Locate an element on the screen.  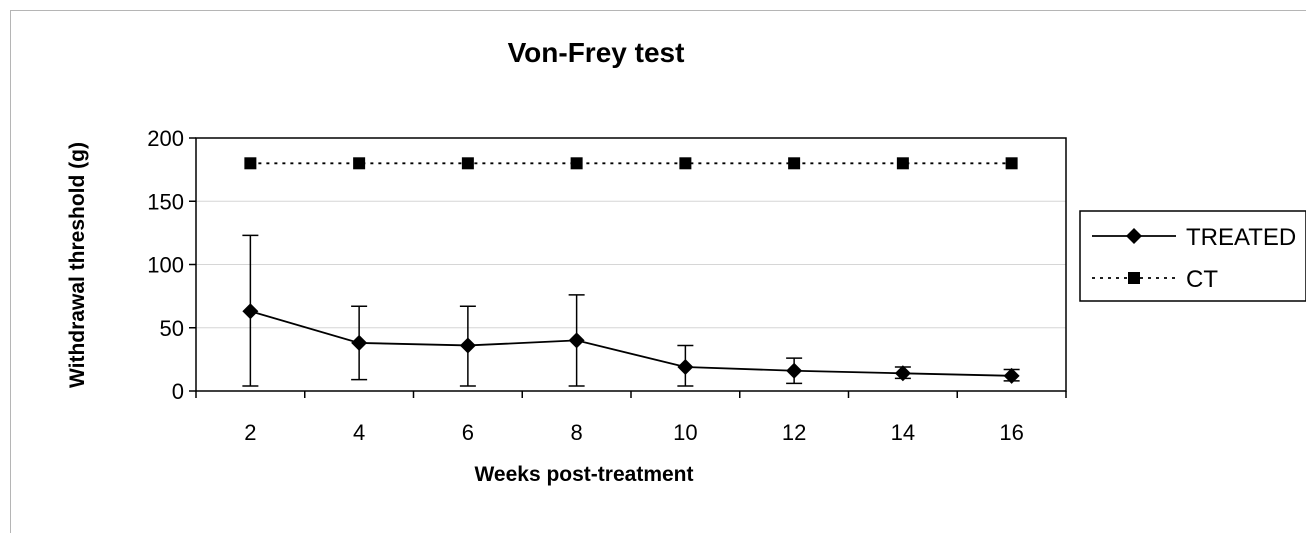
legend-box is located at coordinates (1192, 256).